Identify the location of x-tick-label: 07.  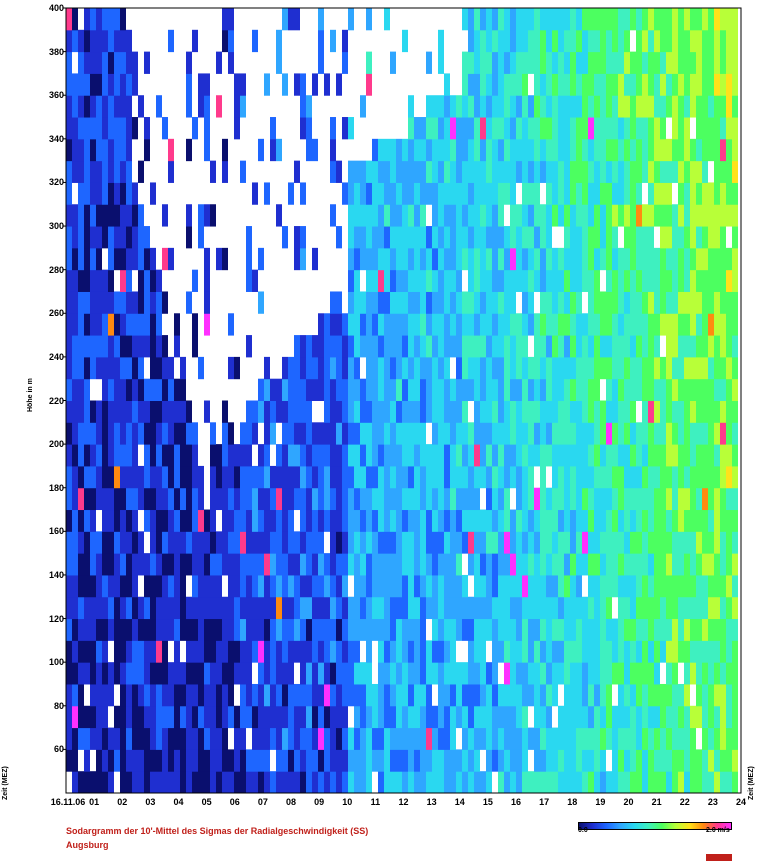
(262, 802).